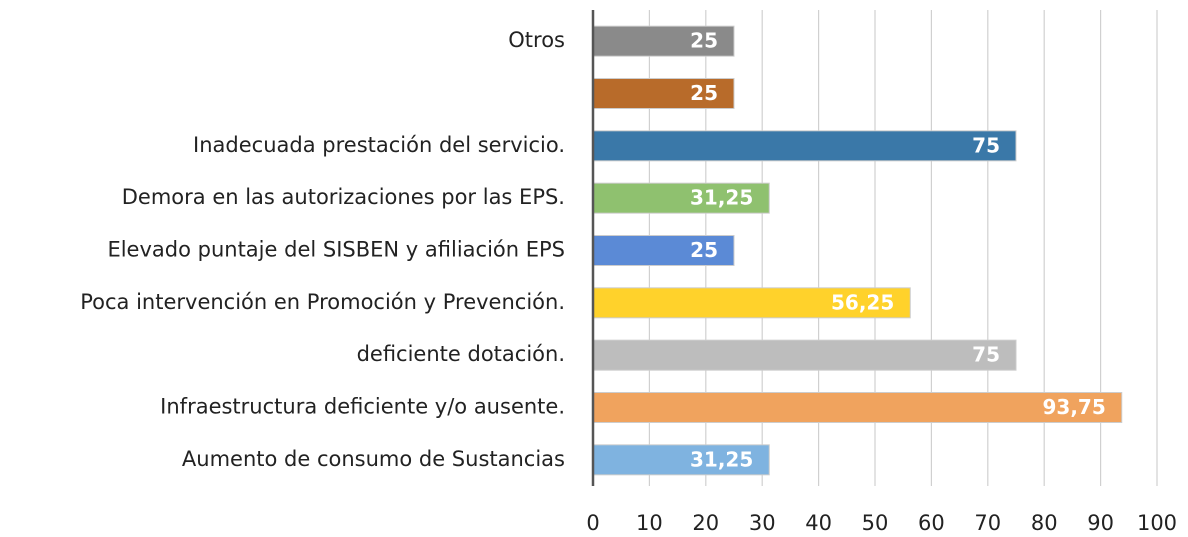 The width and height of the screenshot is (1188, 537). What do you see at coordinates (592, 523) in the screenshot?
I see `x-tick-label: 0` at bounding box center [592, 523].